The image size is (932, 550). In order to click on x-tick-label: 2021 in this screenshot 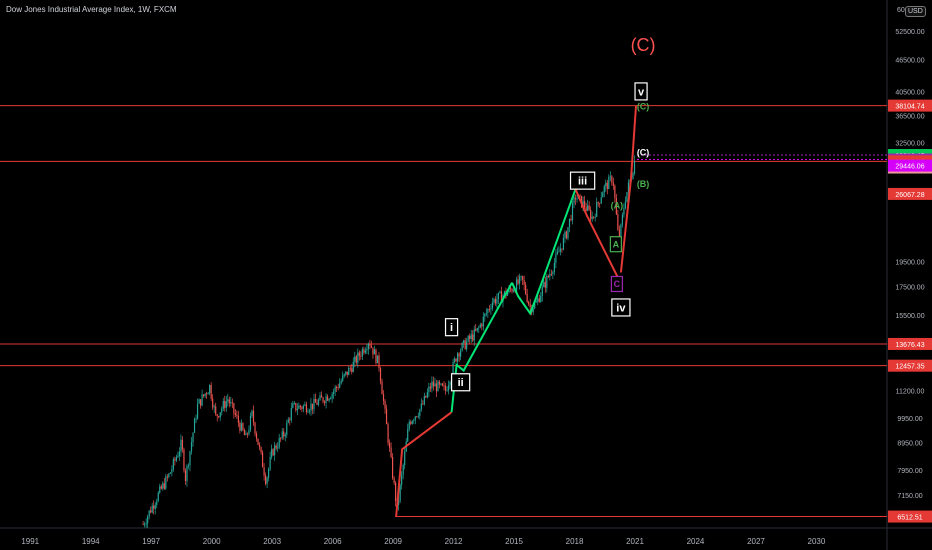, I will do `click(635, 541)`.